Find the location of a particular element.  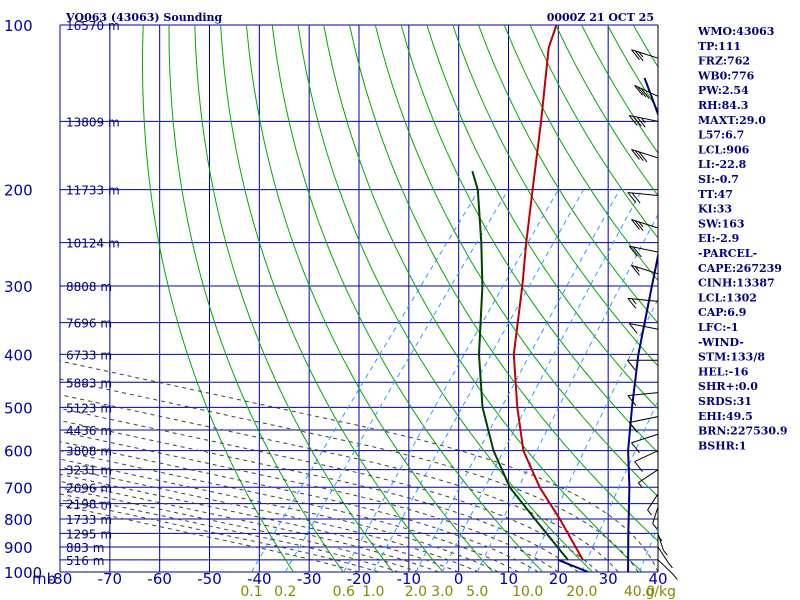

index-entry: LFC:-1 is located at coordinates (718, 327).